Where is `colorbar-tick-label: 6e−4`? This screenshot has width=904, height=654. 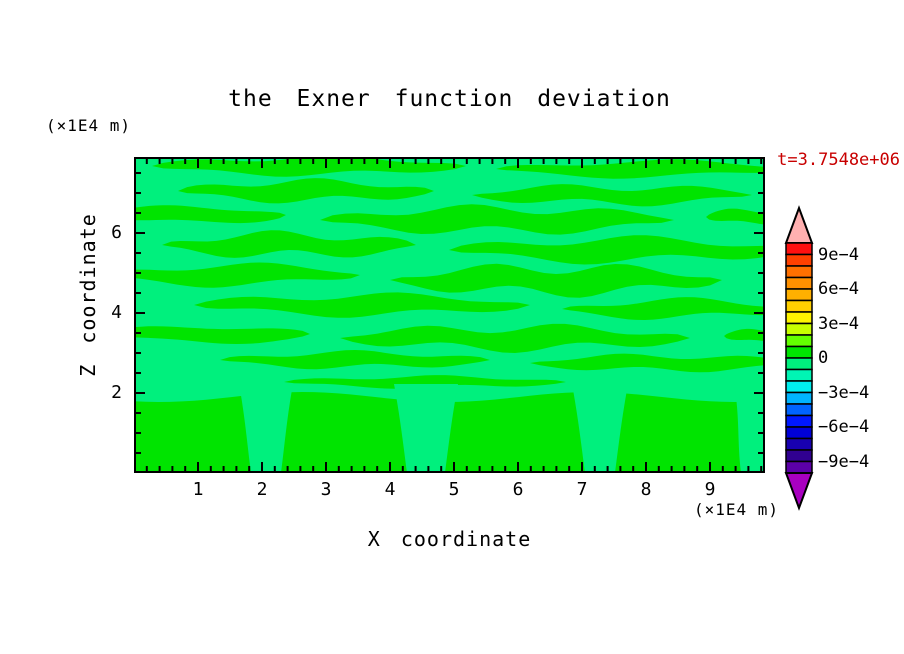
colorbar-tick-label: 6e−4 is located at coordinates (838, 289).